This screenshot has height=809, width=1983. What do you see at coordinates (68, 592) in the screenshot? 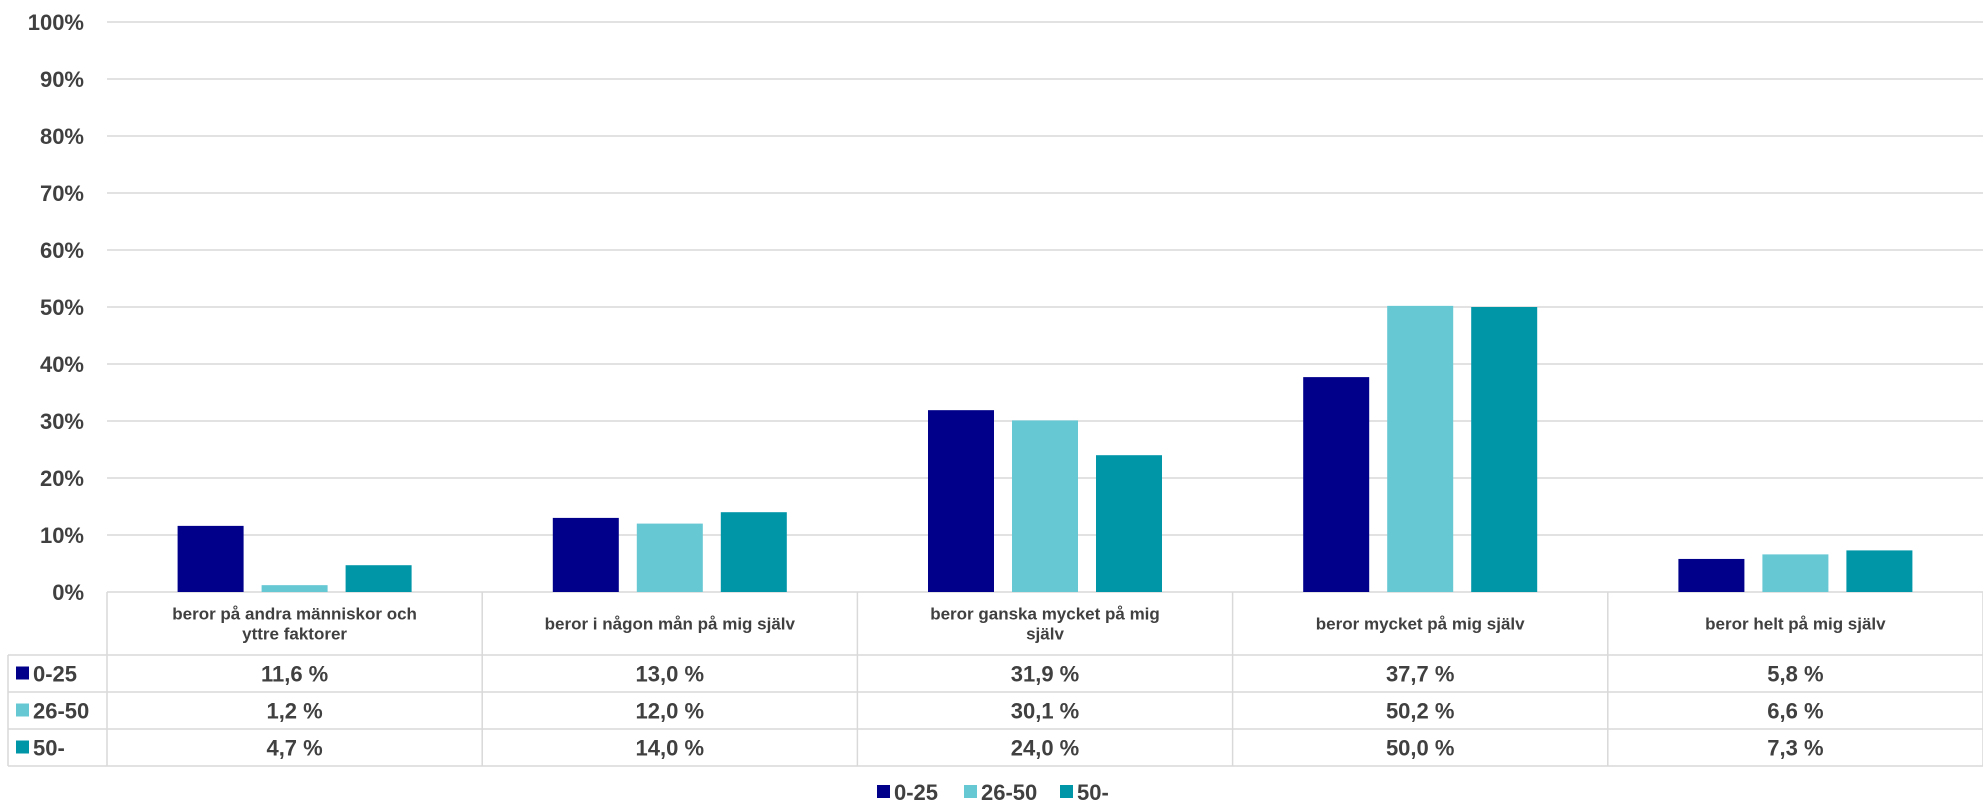
I see `y-tick-label: 0%` at bounding box center [68, 592].